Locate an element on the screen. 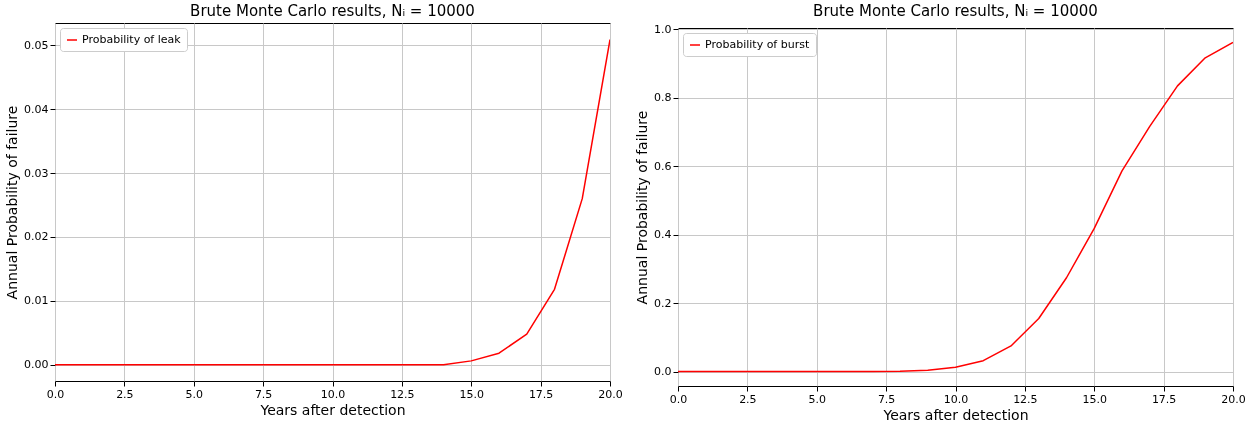 This screenshot has height=432, width=1260. y-tick-label: 0.6 is located at coordinates (663, 166).